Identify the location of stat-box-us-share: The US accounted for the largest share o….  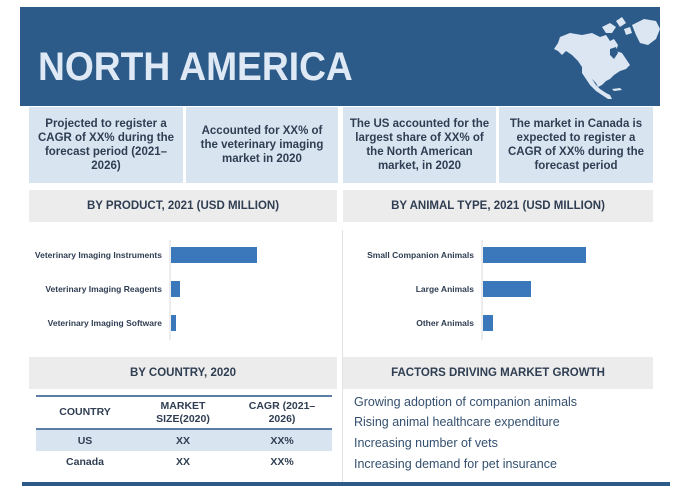
(419, 145).